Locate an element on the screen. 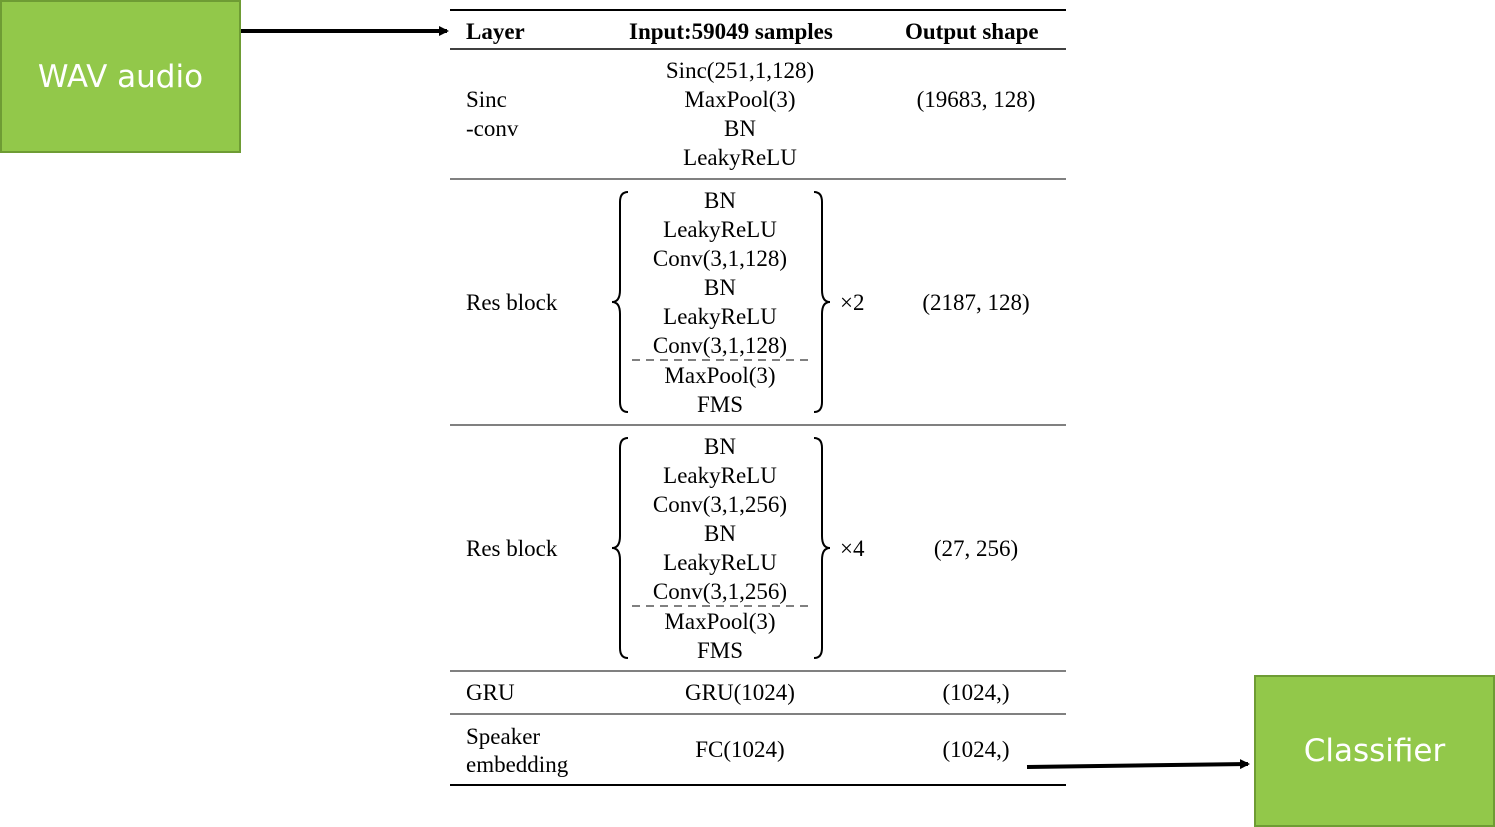 Image resolution: width=1495 pixels, height=827 pixels. wav-audio-box: WAV audio is located at coordinates (120, 76).